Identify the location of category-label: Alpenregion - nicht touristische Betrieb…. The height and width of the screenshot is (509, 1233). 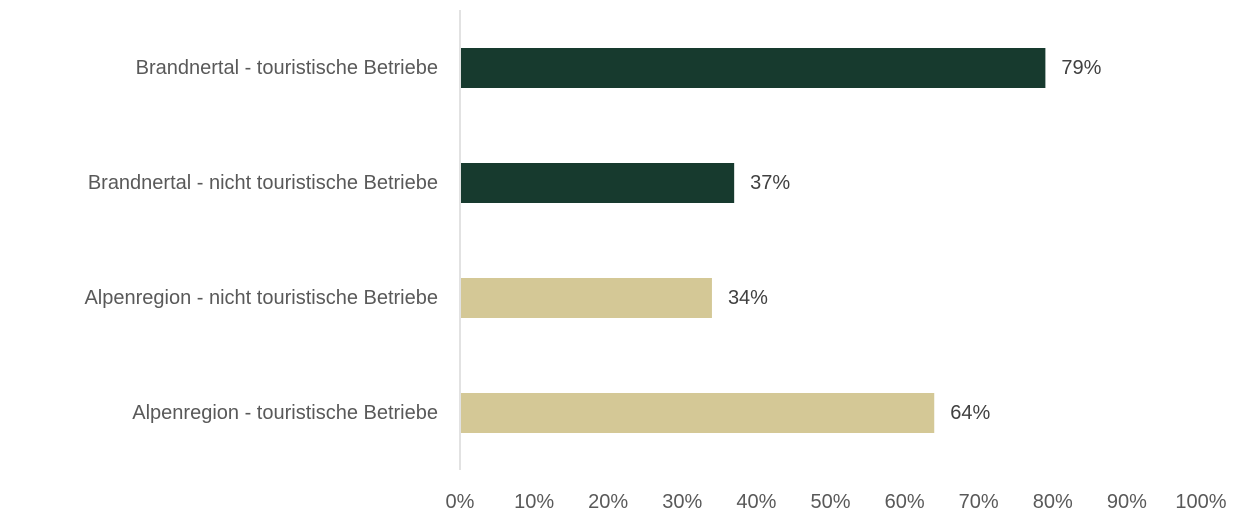
(261, 298).